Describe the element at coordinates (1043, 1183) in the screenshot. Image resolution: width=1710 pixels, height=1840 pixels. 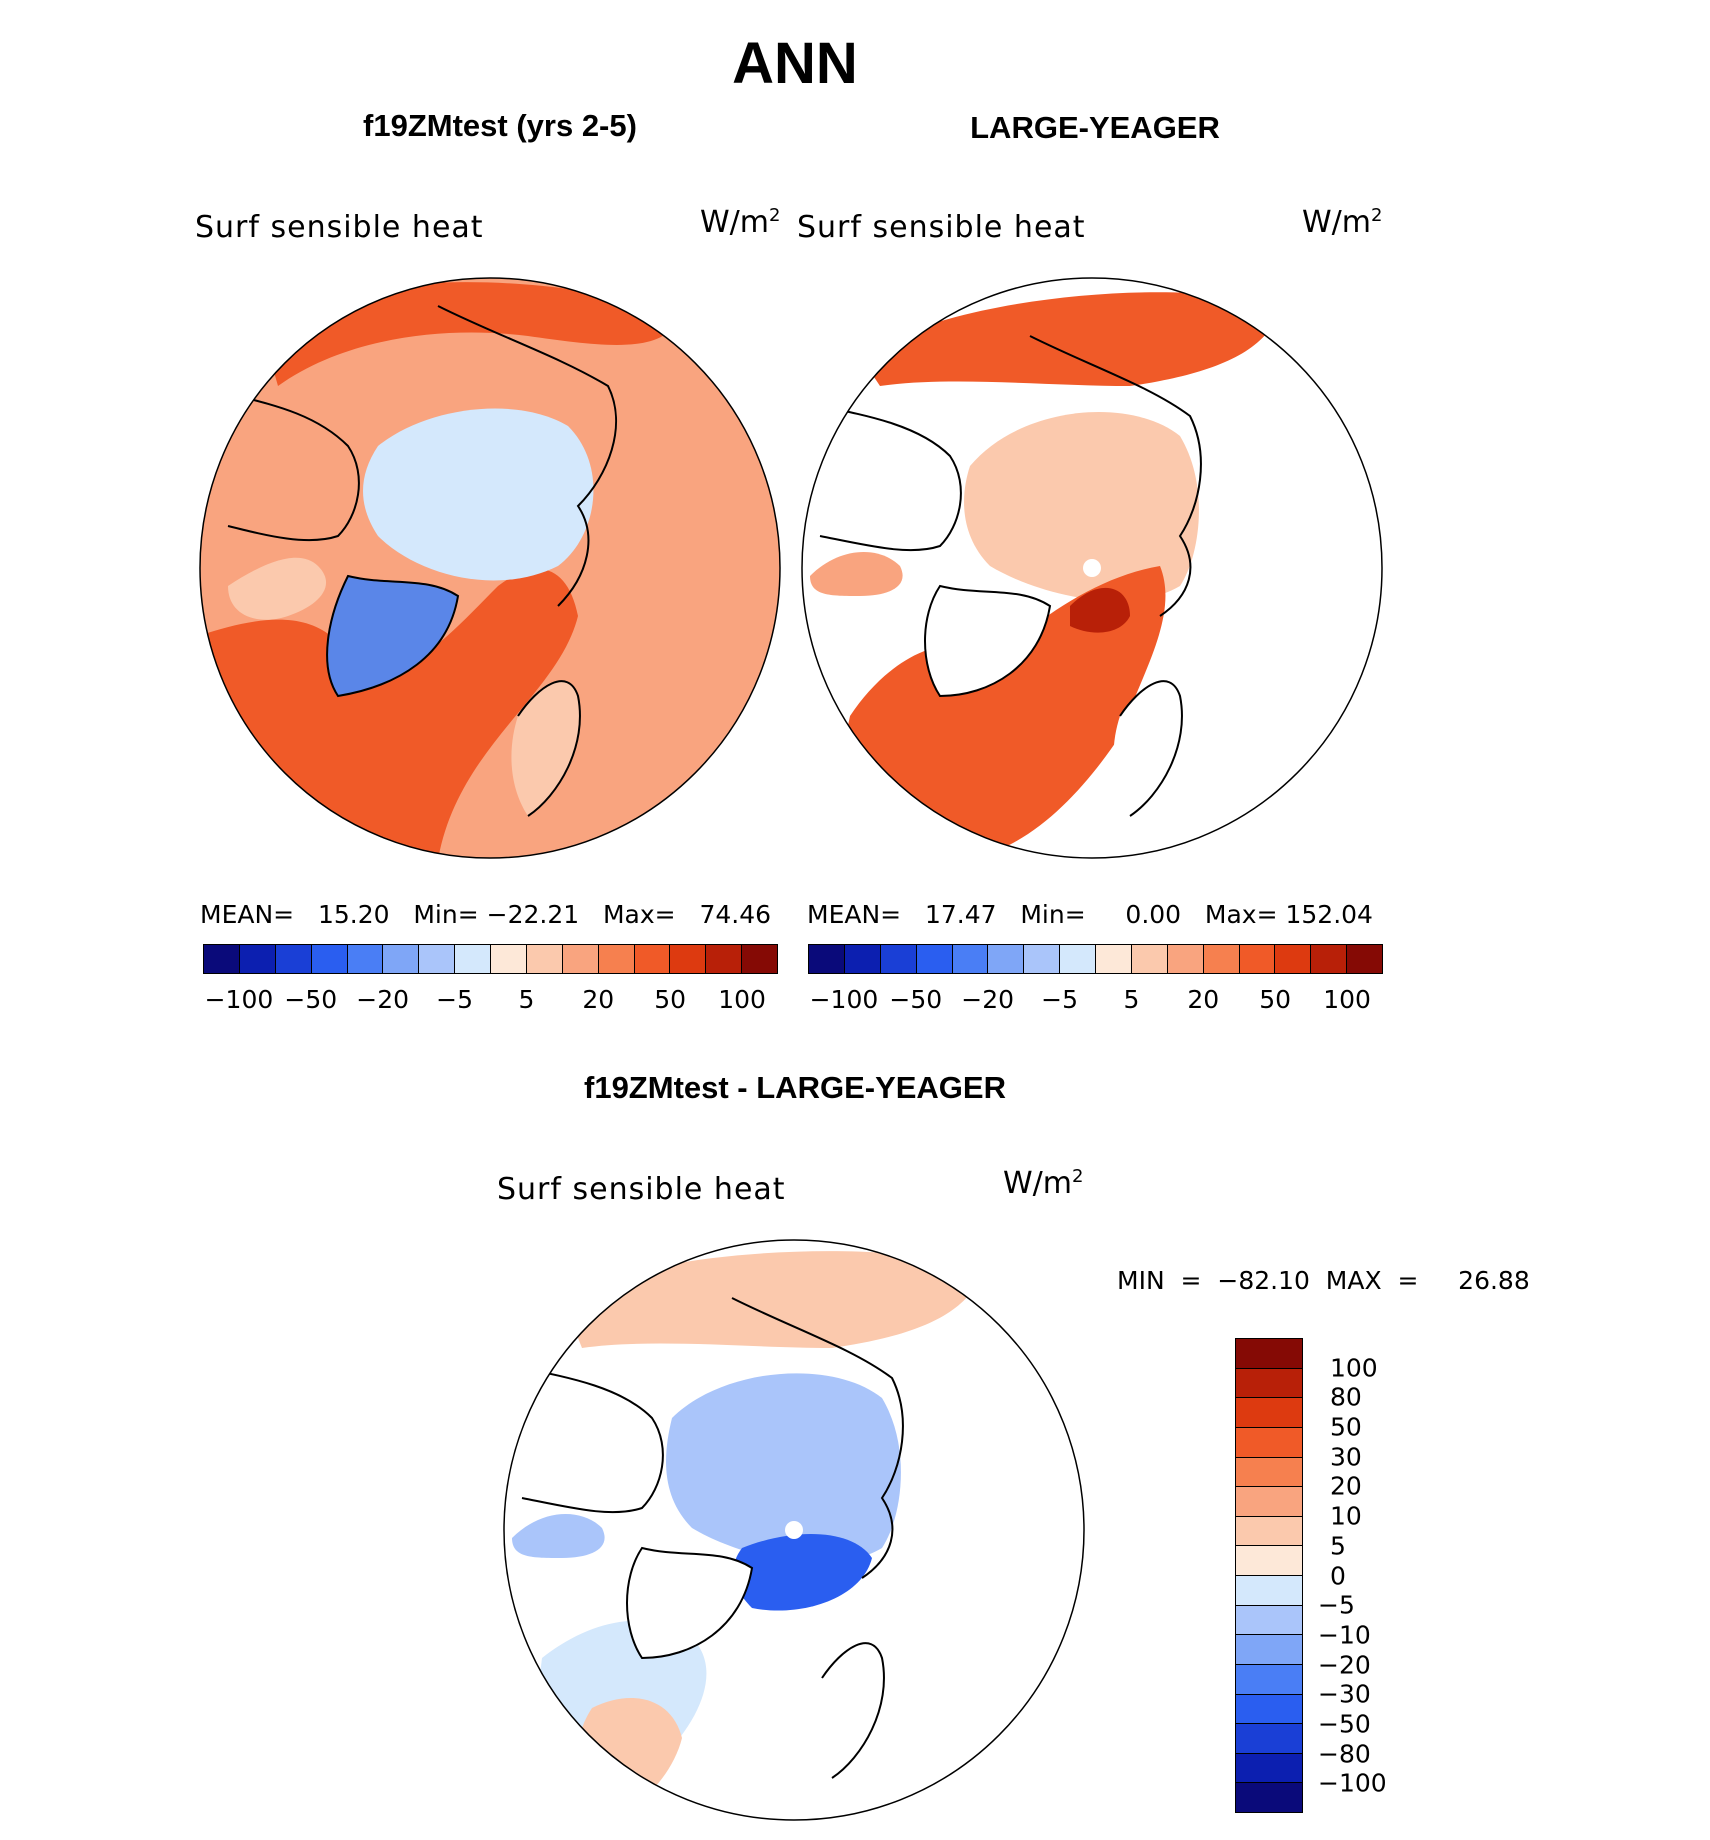
I see `units-label-diff: W/m2` at that location.